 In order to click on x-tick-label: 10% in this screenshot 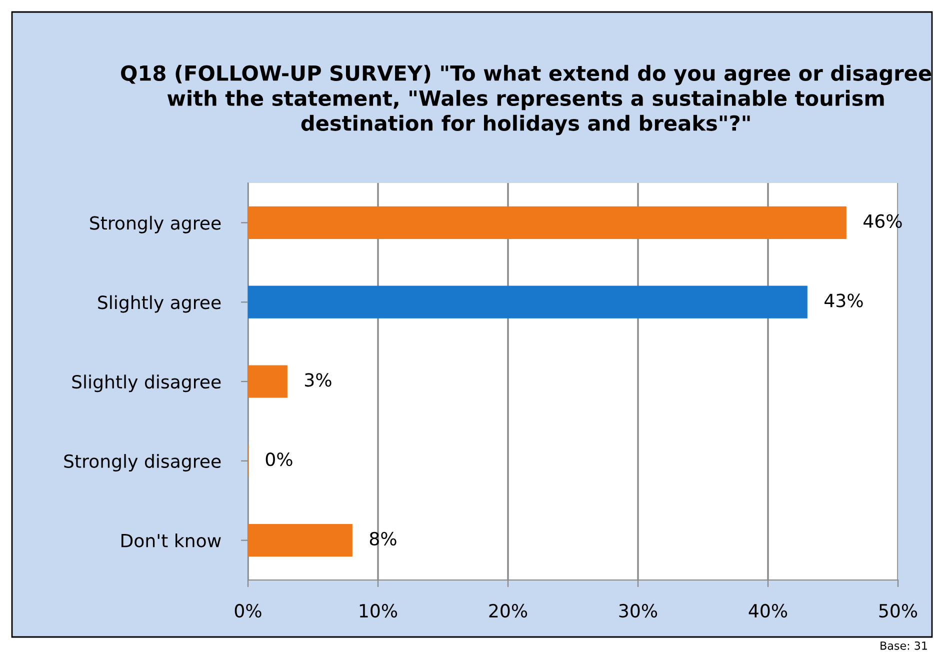, I will do `click(379, 611)`.